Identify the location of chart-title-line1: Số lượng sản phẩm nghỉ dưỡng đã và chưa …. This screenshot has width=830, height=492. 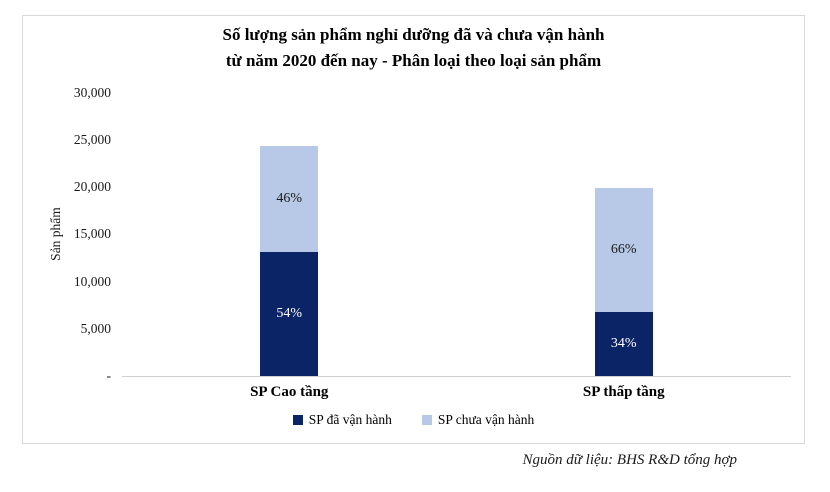
(413, 34).